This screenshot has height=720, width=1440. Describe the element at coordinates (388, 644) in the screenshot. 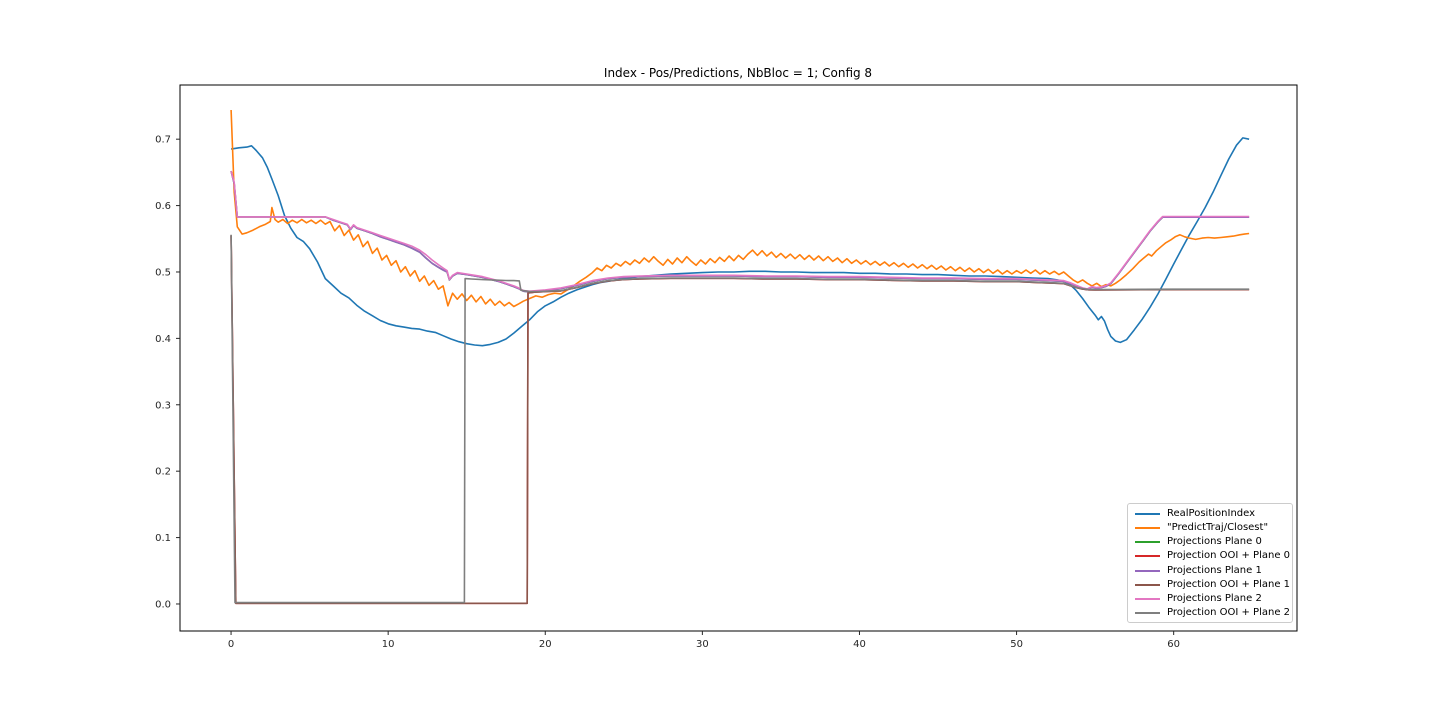

I see `x-tick-label: 10` at that location.